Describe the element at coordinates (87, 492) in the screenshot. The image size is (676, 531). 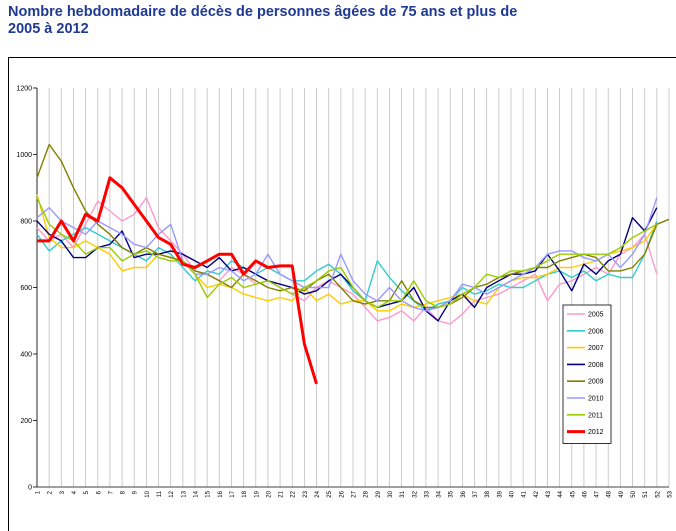
I see `x-tick-label: 5` at that location.